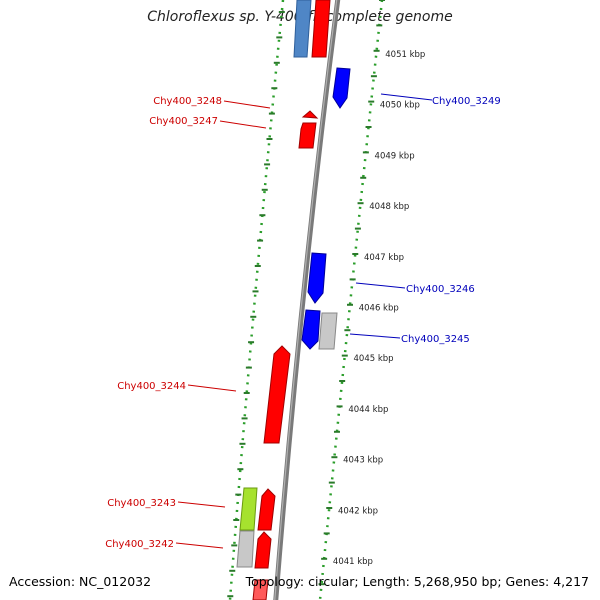 The image size is (600, 600). I want to click on ruler-label: 4050 kbp, so click(400, 106).